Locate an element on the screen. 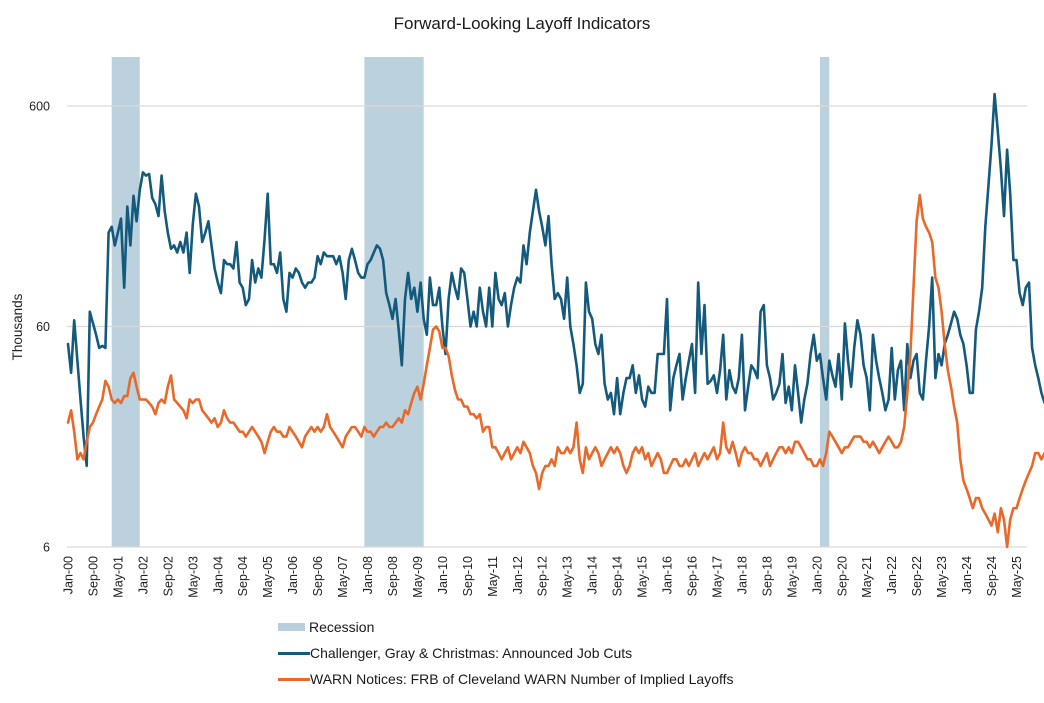 Image resolution: width=1044 pixels, height=703 pixels. x-tick-label: Sep-16 is located at coordinates (693, 576).